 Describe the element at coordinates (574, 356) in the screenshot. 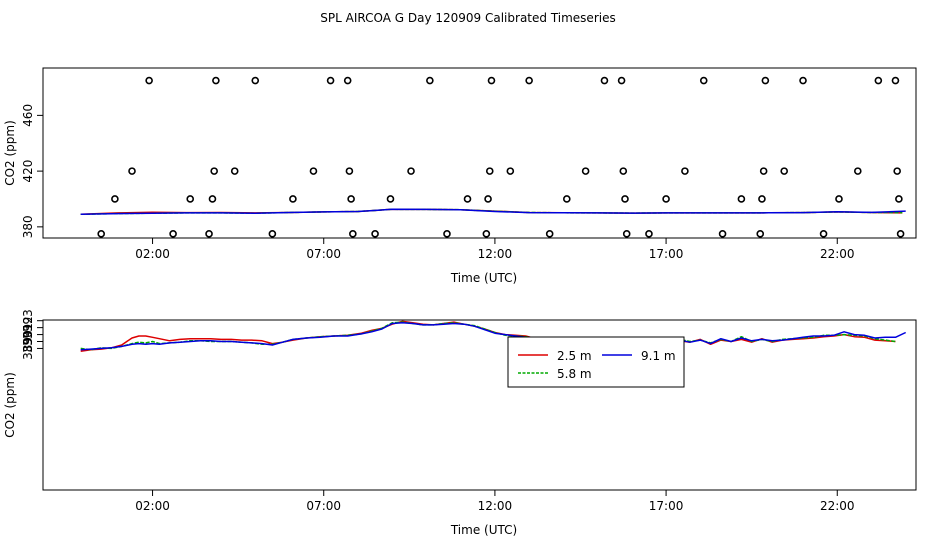

I see `legend-label-2-5m: 2.5 m` at that location.